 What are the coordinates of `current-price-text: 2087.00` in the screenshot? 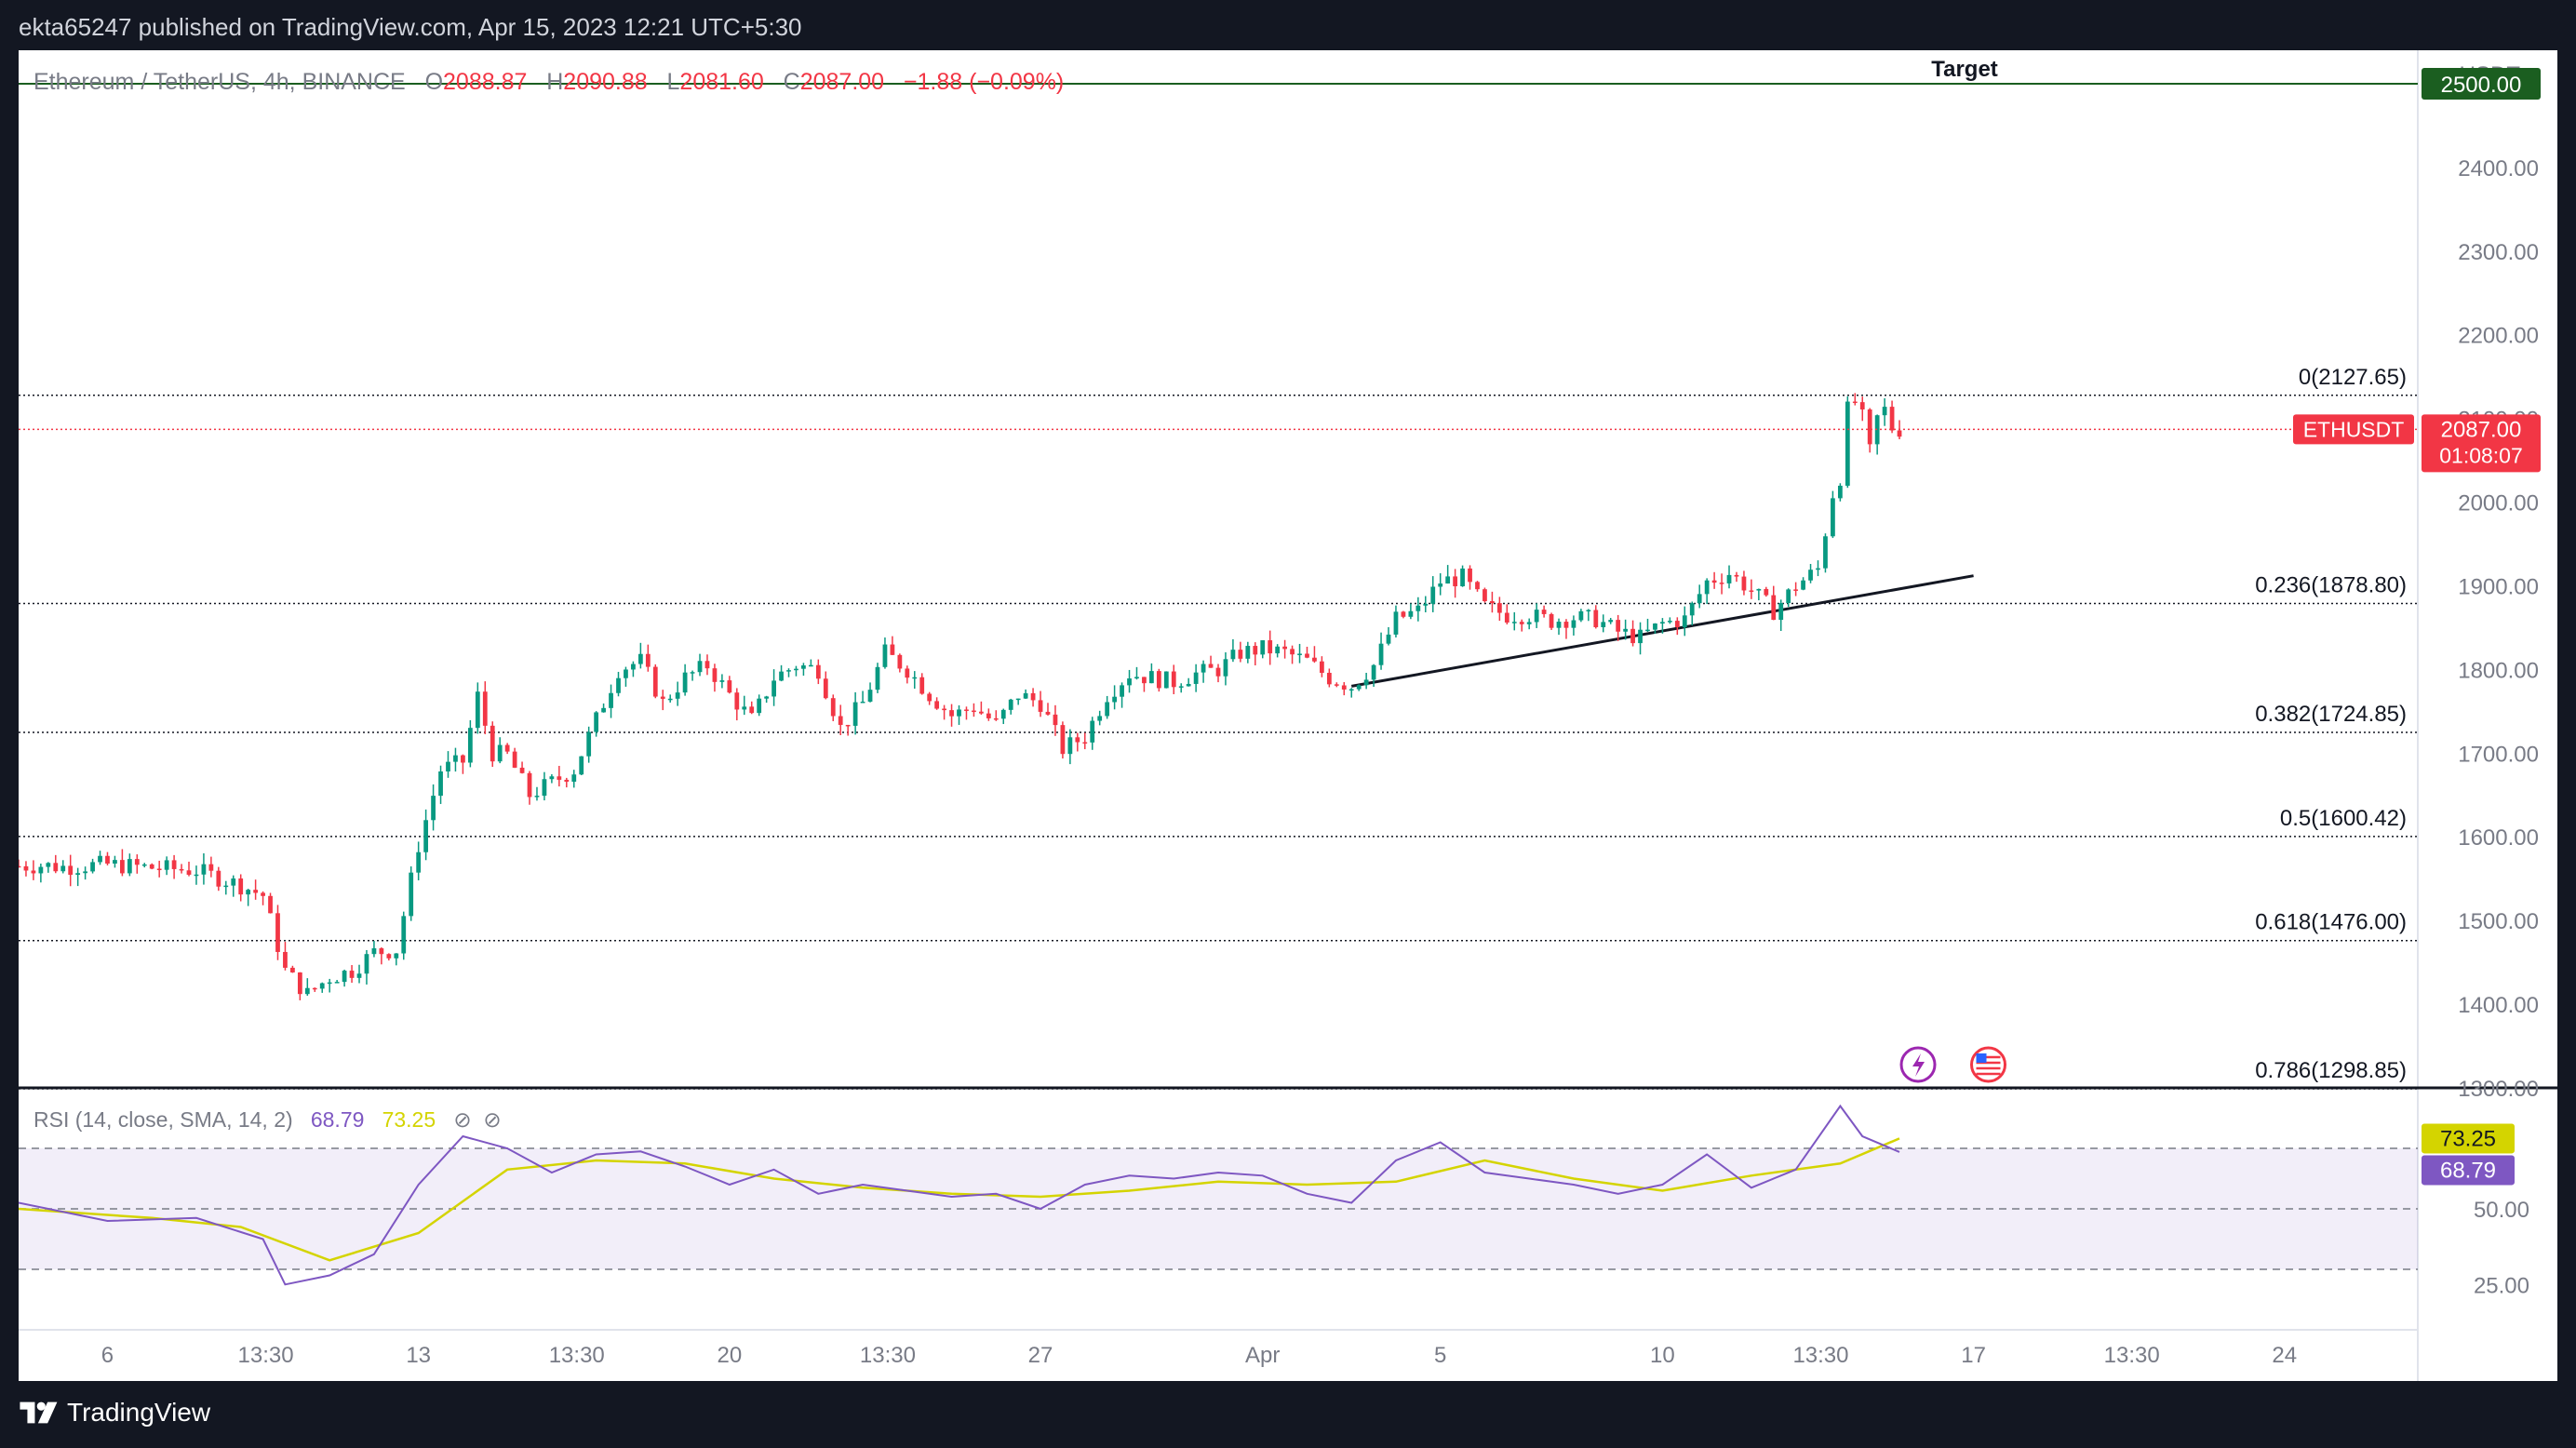 It's located at (2481, 429).